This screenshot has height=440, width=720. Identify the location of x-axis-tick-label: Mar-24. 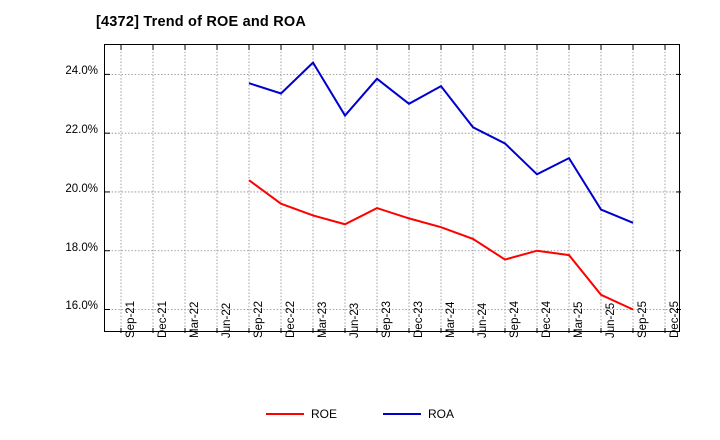
(451, 319).